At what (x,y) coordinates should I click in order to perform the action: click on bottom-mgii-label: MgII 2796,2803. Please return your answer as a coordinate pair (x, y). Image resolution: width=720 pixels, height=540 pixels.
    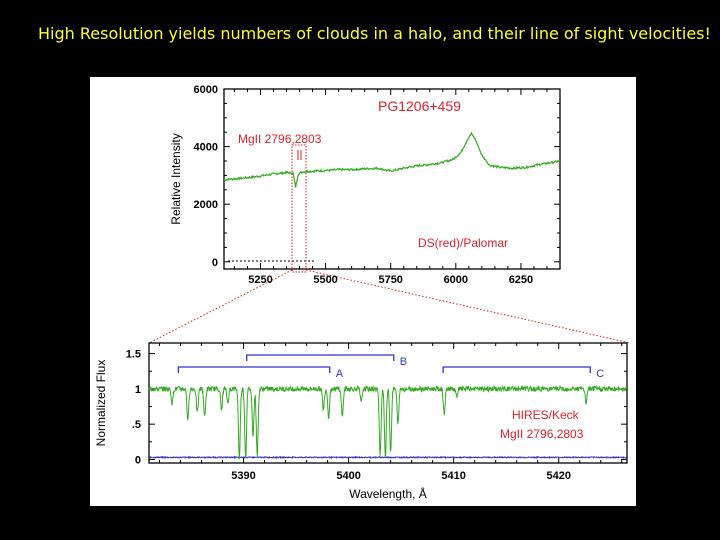
    Looking at the image, I should click on (542, 434).